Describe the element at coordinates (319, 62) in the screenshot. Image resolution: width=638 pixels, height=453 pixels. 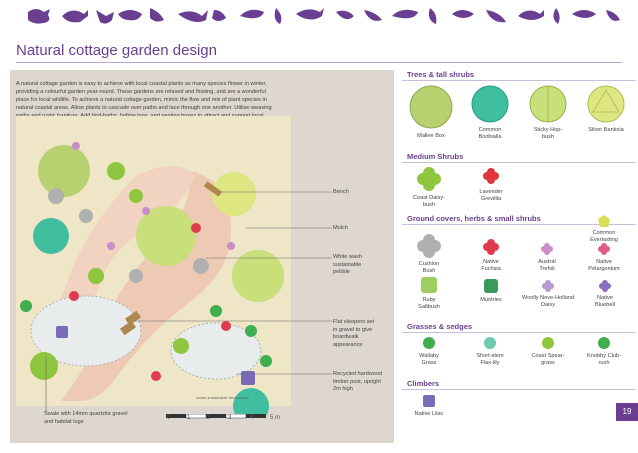
I see `title-divider` at that location.